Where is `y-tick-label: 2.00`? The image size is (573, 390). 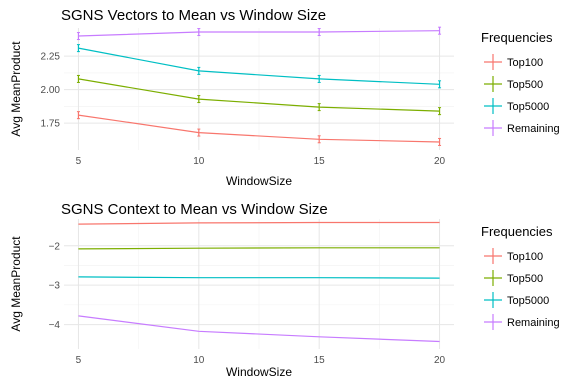 y-tick-label: 2.00 is located at coordinates (51, 90).